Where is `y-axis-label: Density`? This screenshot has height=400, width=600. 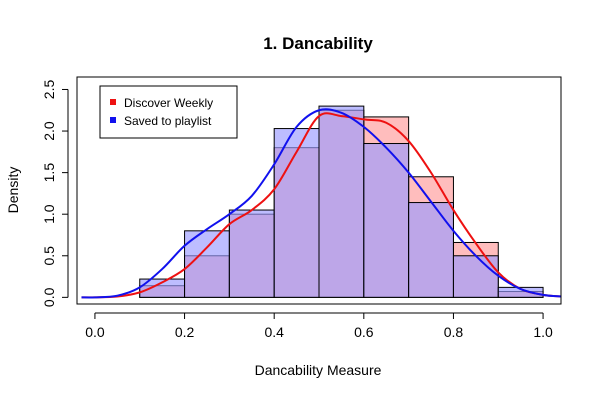 y-axis-label: Density is located at coordinates (13, 190).